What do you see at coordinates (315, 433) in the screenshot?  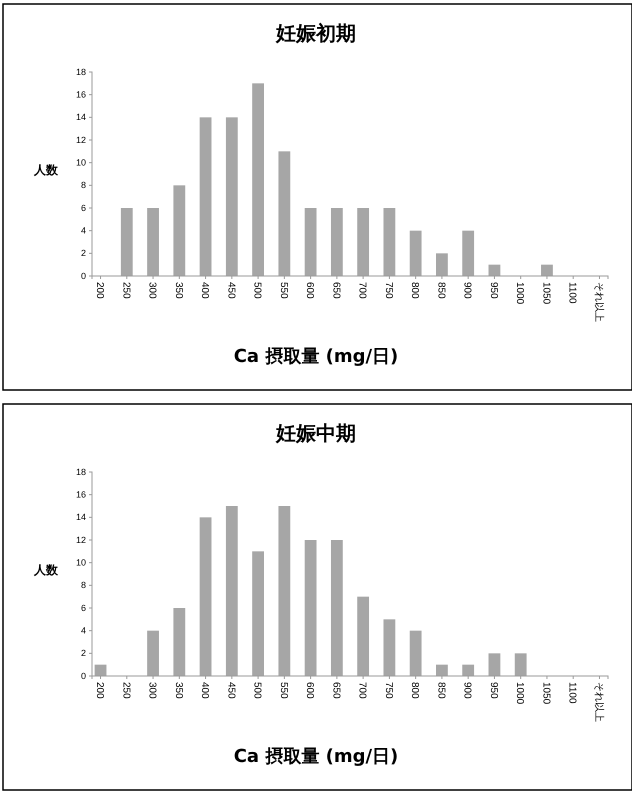 I see `chart-title: 妊娠中期` at bounding box center [315, 433].